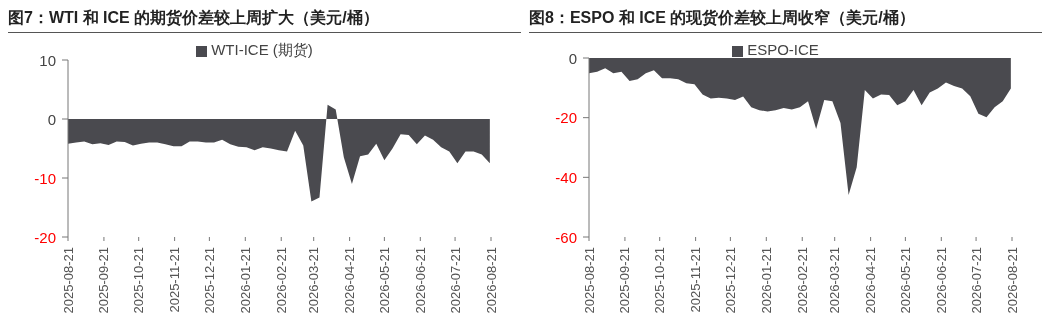 The height and width of the screenshot is (335, 1042). I want to click on y-tick-label: -10, so click(45, 178).